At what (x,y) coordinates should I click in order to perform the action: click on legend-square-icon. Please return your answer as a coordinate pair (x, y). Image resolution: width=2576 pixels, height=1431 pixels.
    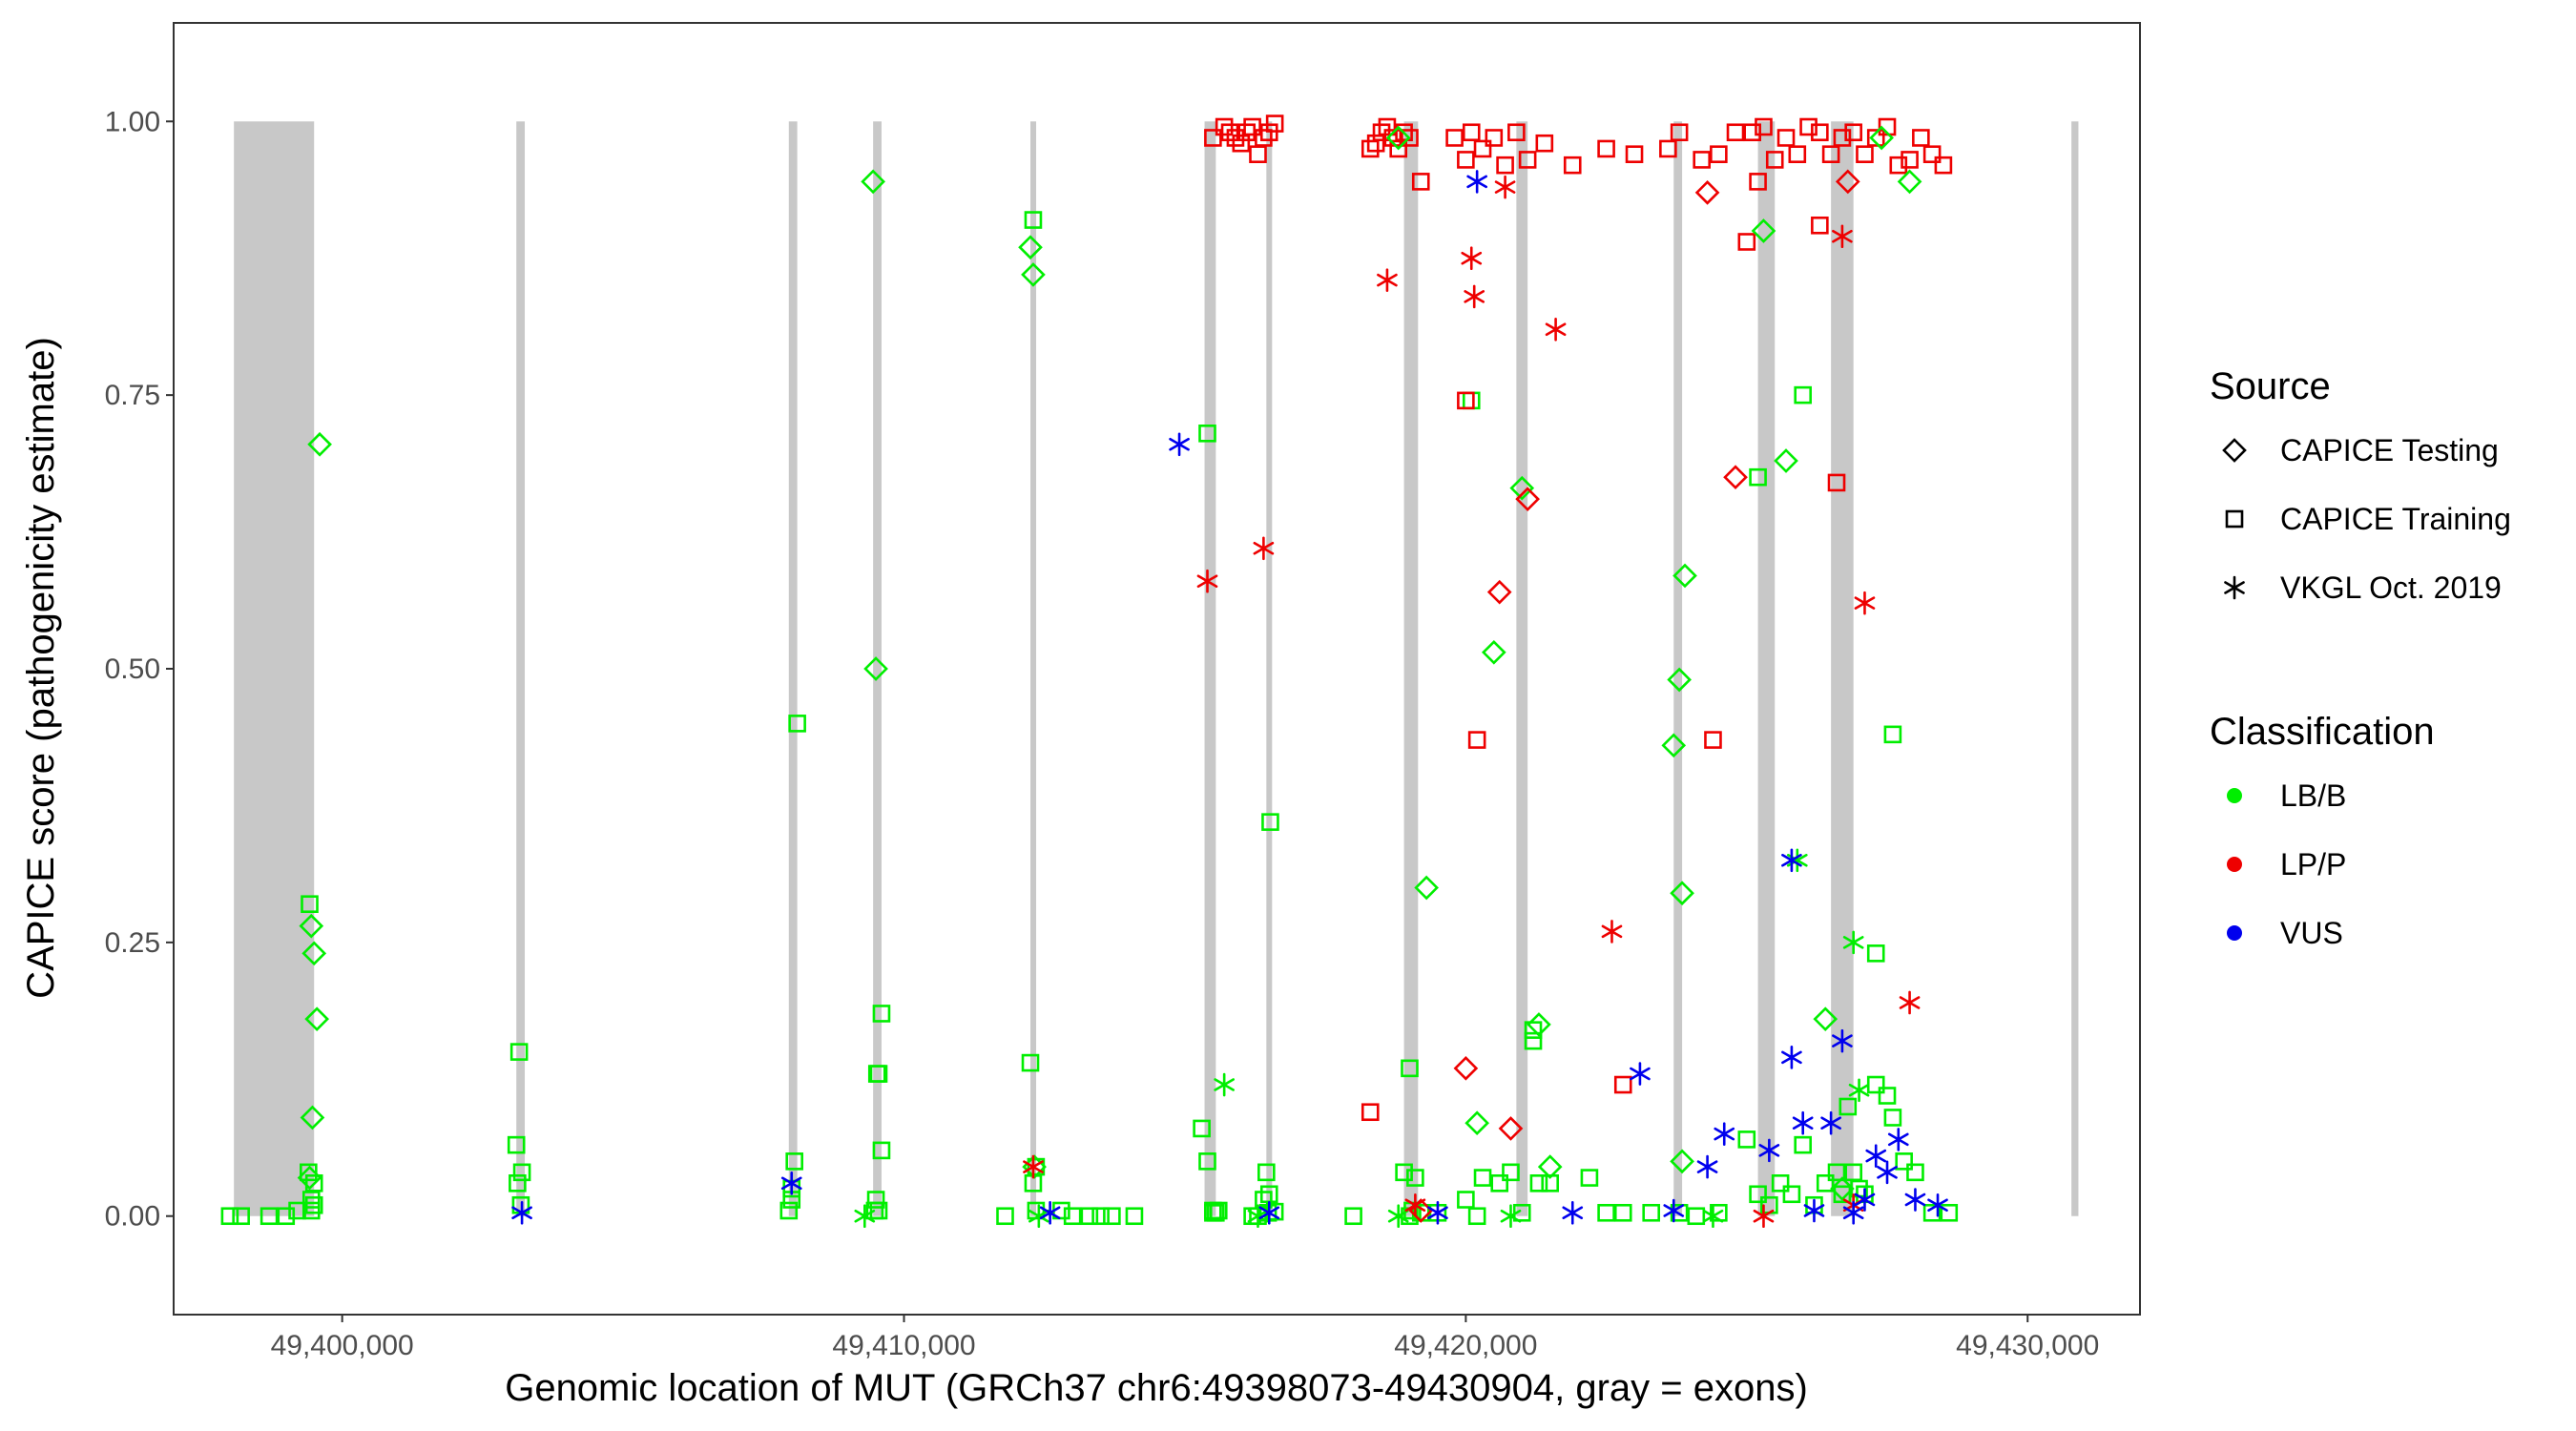
    Looking at the image, I should click on (2234, 519).